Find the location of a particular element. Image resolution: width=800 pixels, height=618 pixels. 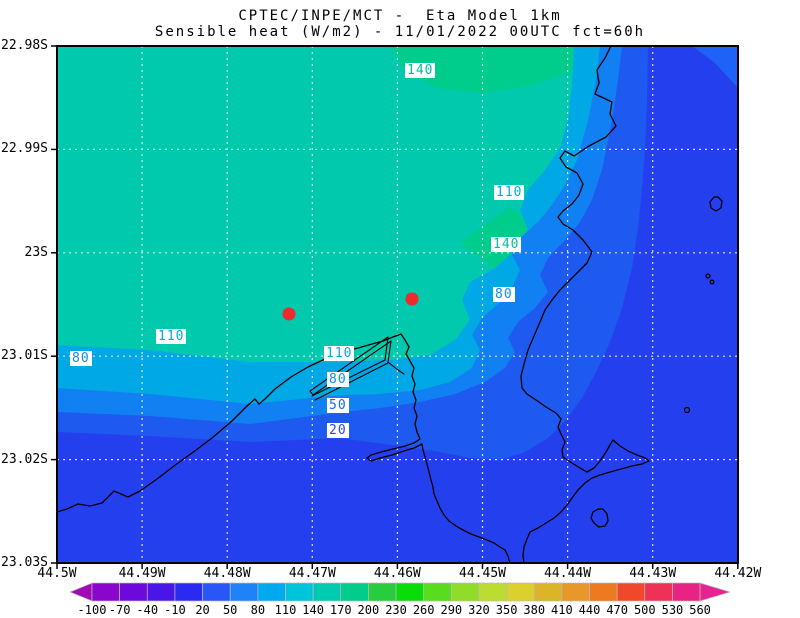

lon-tick-label: 44.43W is located at coordinates (653, 573).